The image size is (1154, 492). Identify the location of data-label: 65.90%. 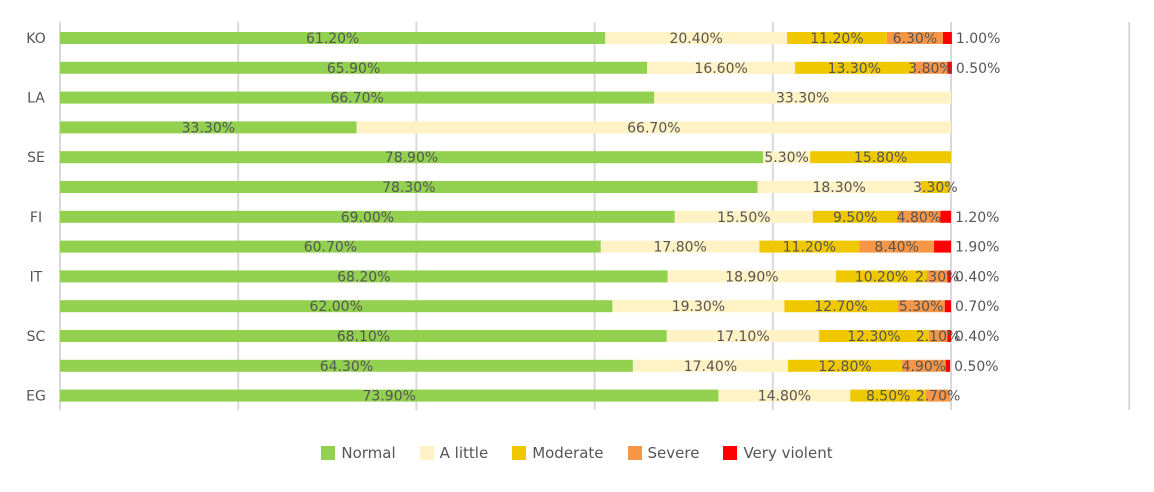
(353, 69).